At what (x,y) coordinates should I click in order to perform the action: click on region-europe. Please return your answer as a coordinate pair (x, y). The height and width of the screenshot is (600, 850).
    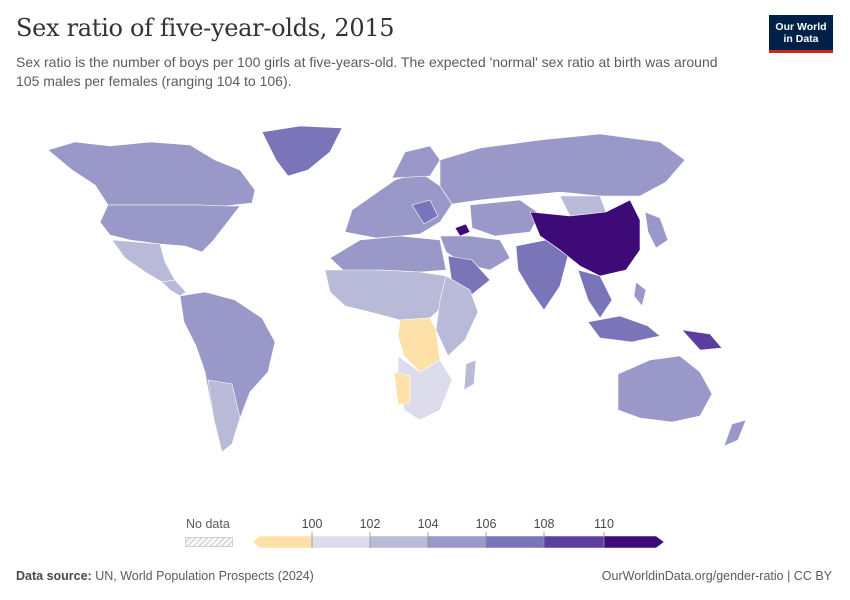
    Looking at the image, I should click on (398, 205).